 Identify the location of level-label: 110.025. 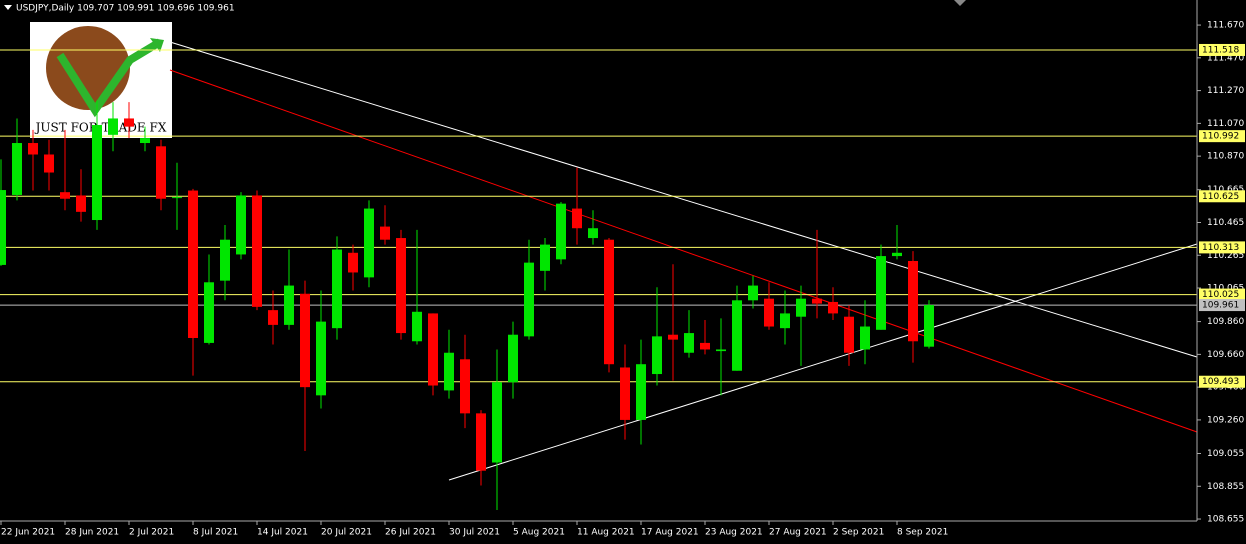
(1220, 295).